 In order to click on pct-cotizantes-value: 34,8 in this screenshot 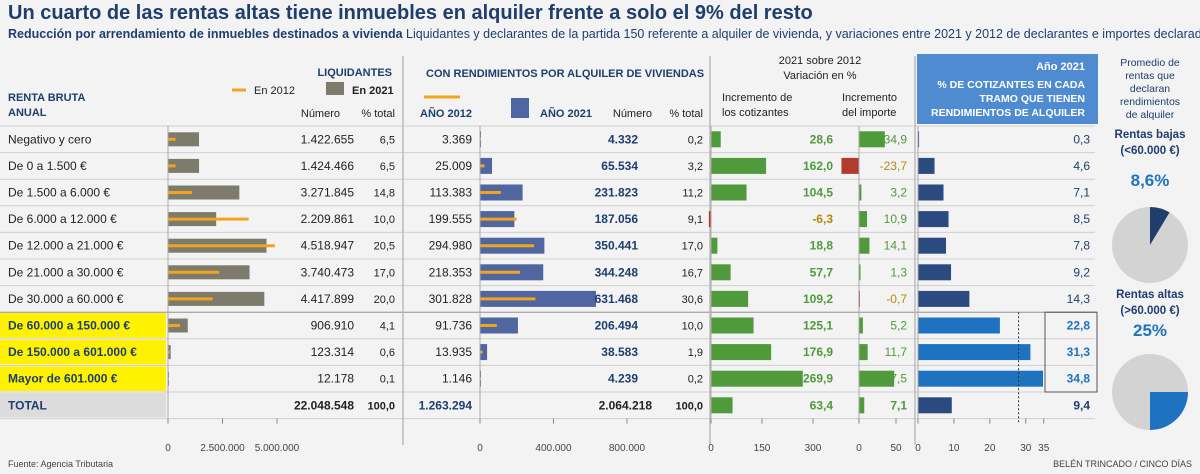, I will do `click(1079, 379)`.